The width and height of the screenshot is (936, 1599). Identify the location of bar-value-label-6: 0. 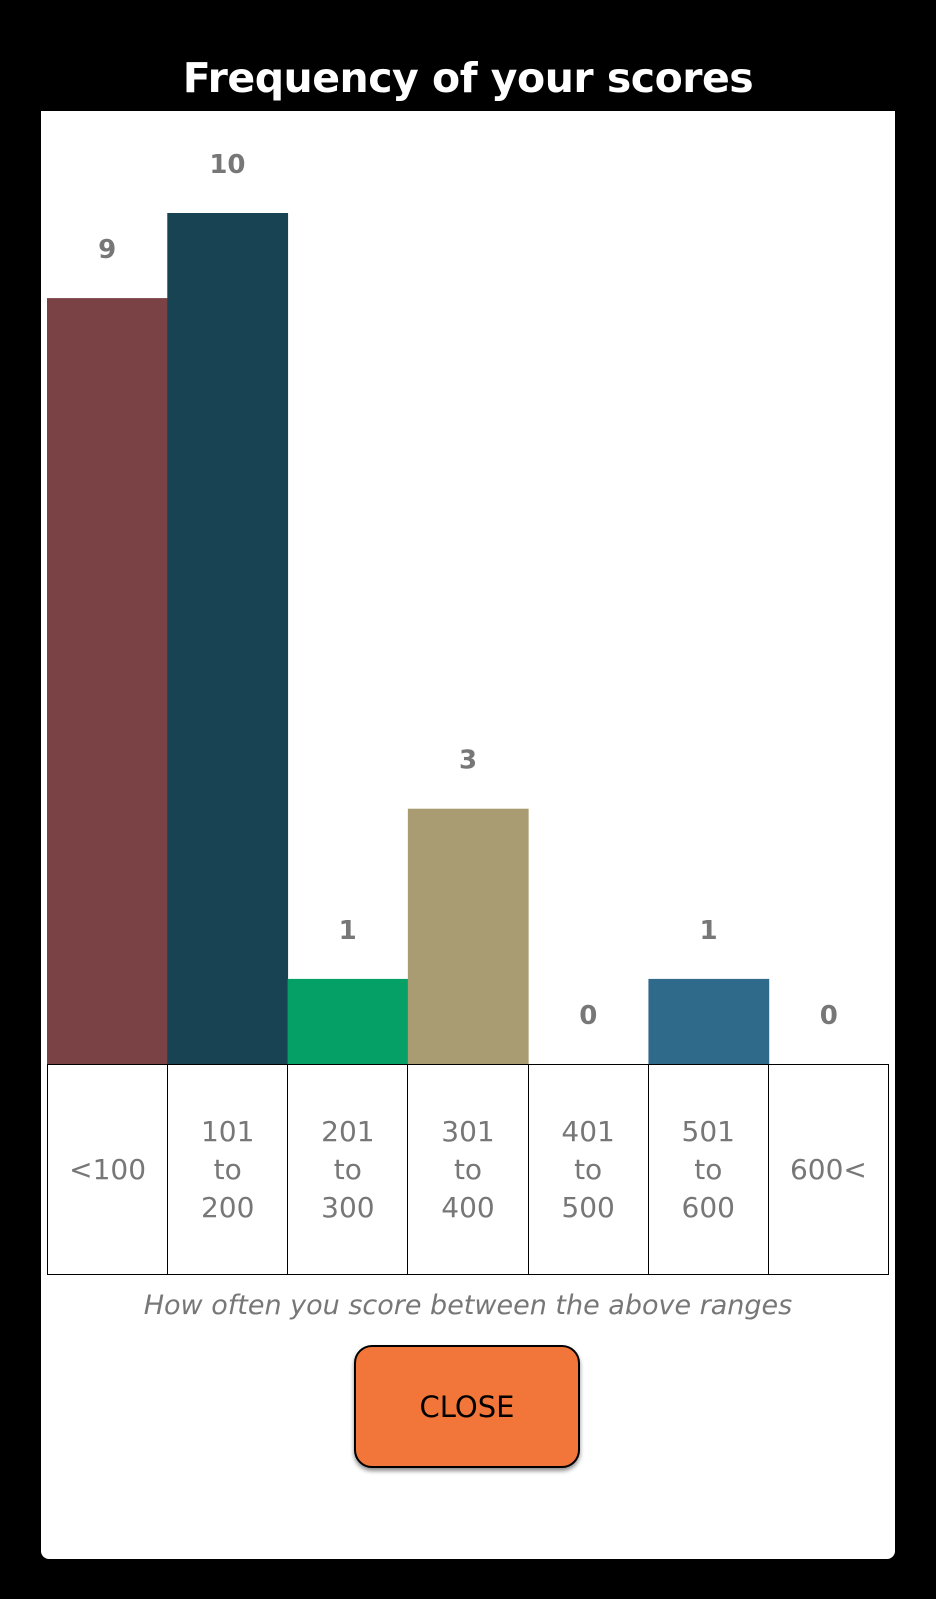
(829, 1016).